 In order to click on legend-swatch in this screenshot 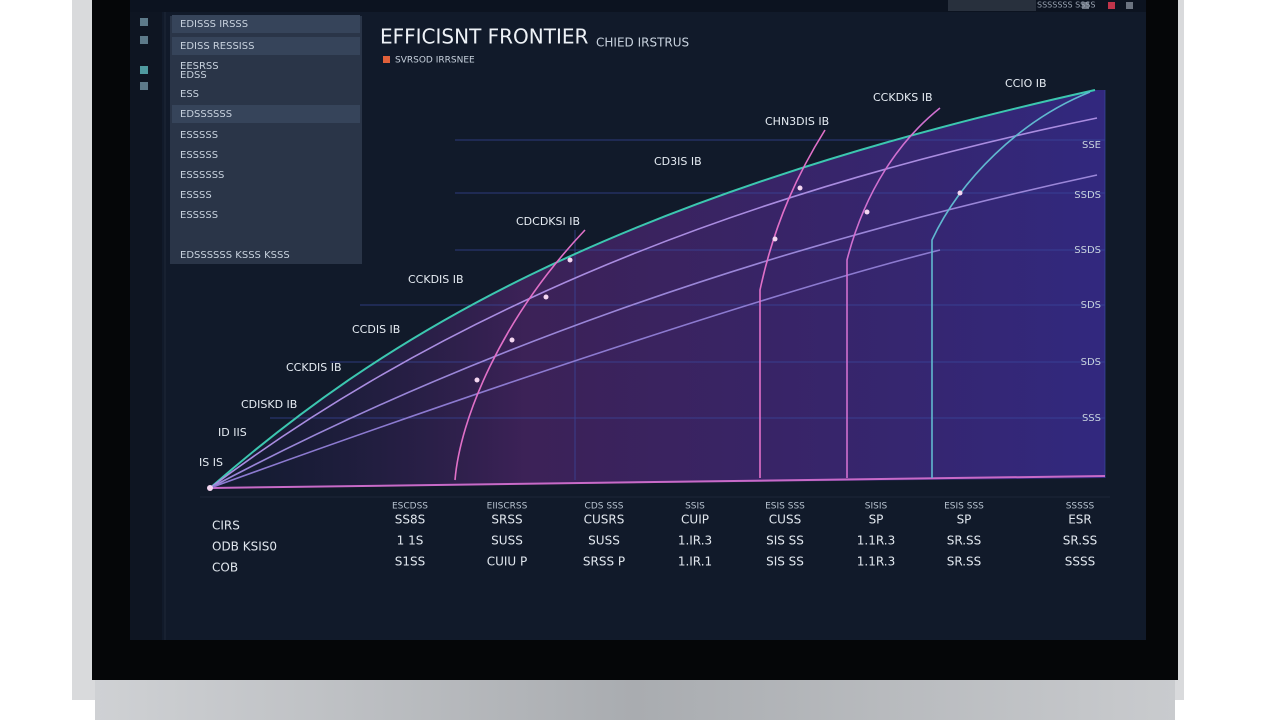, I will do `click(386, 59)`.